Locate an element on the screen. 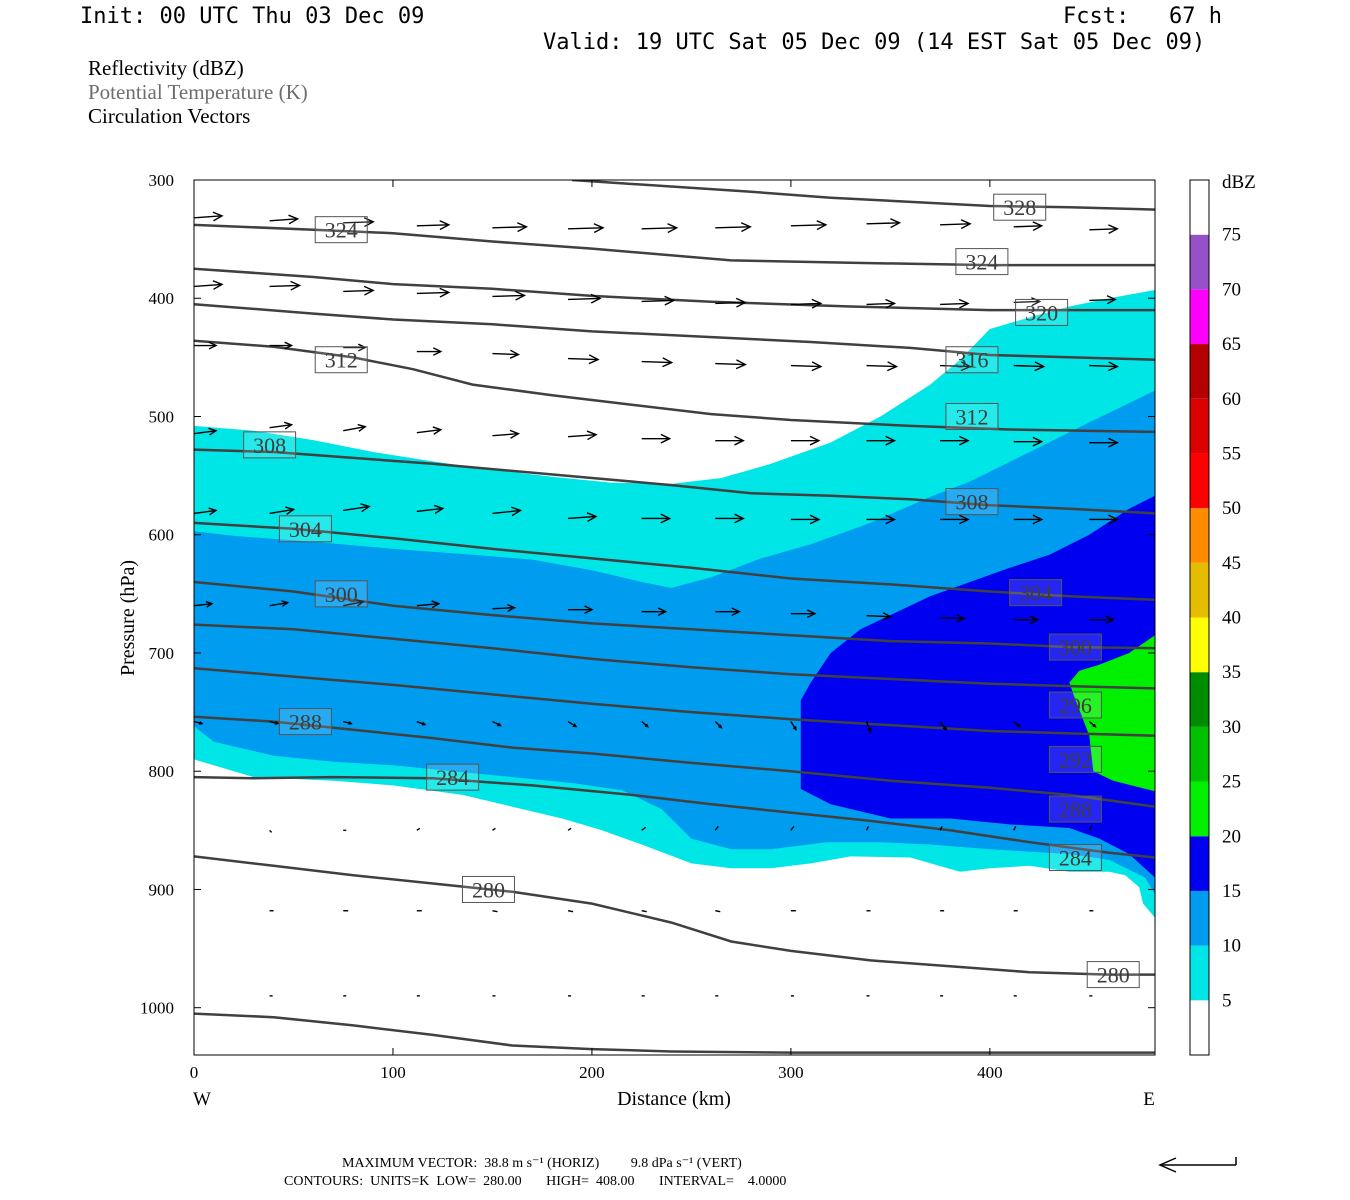 Image resolution: width=1350 pixels, height=1200 pixels. colorbar-level-label: 50 is located at coordinates (1231, 508).